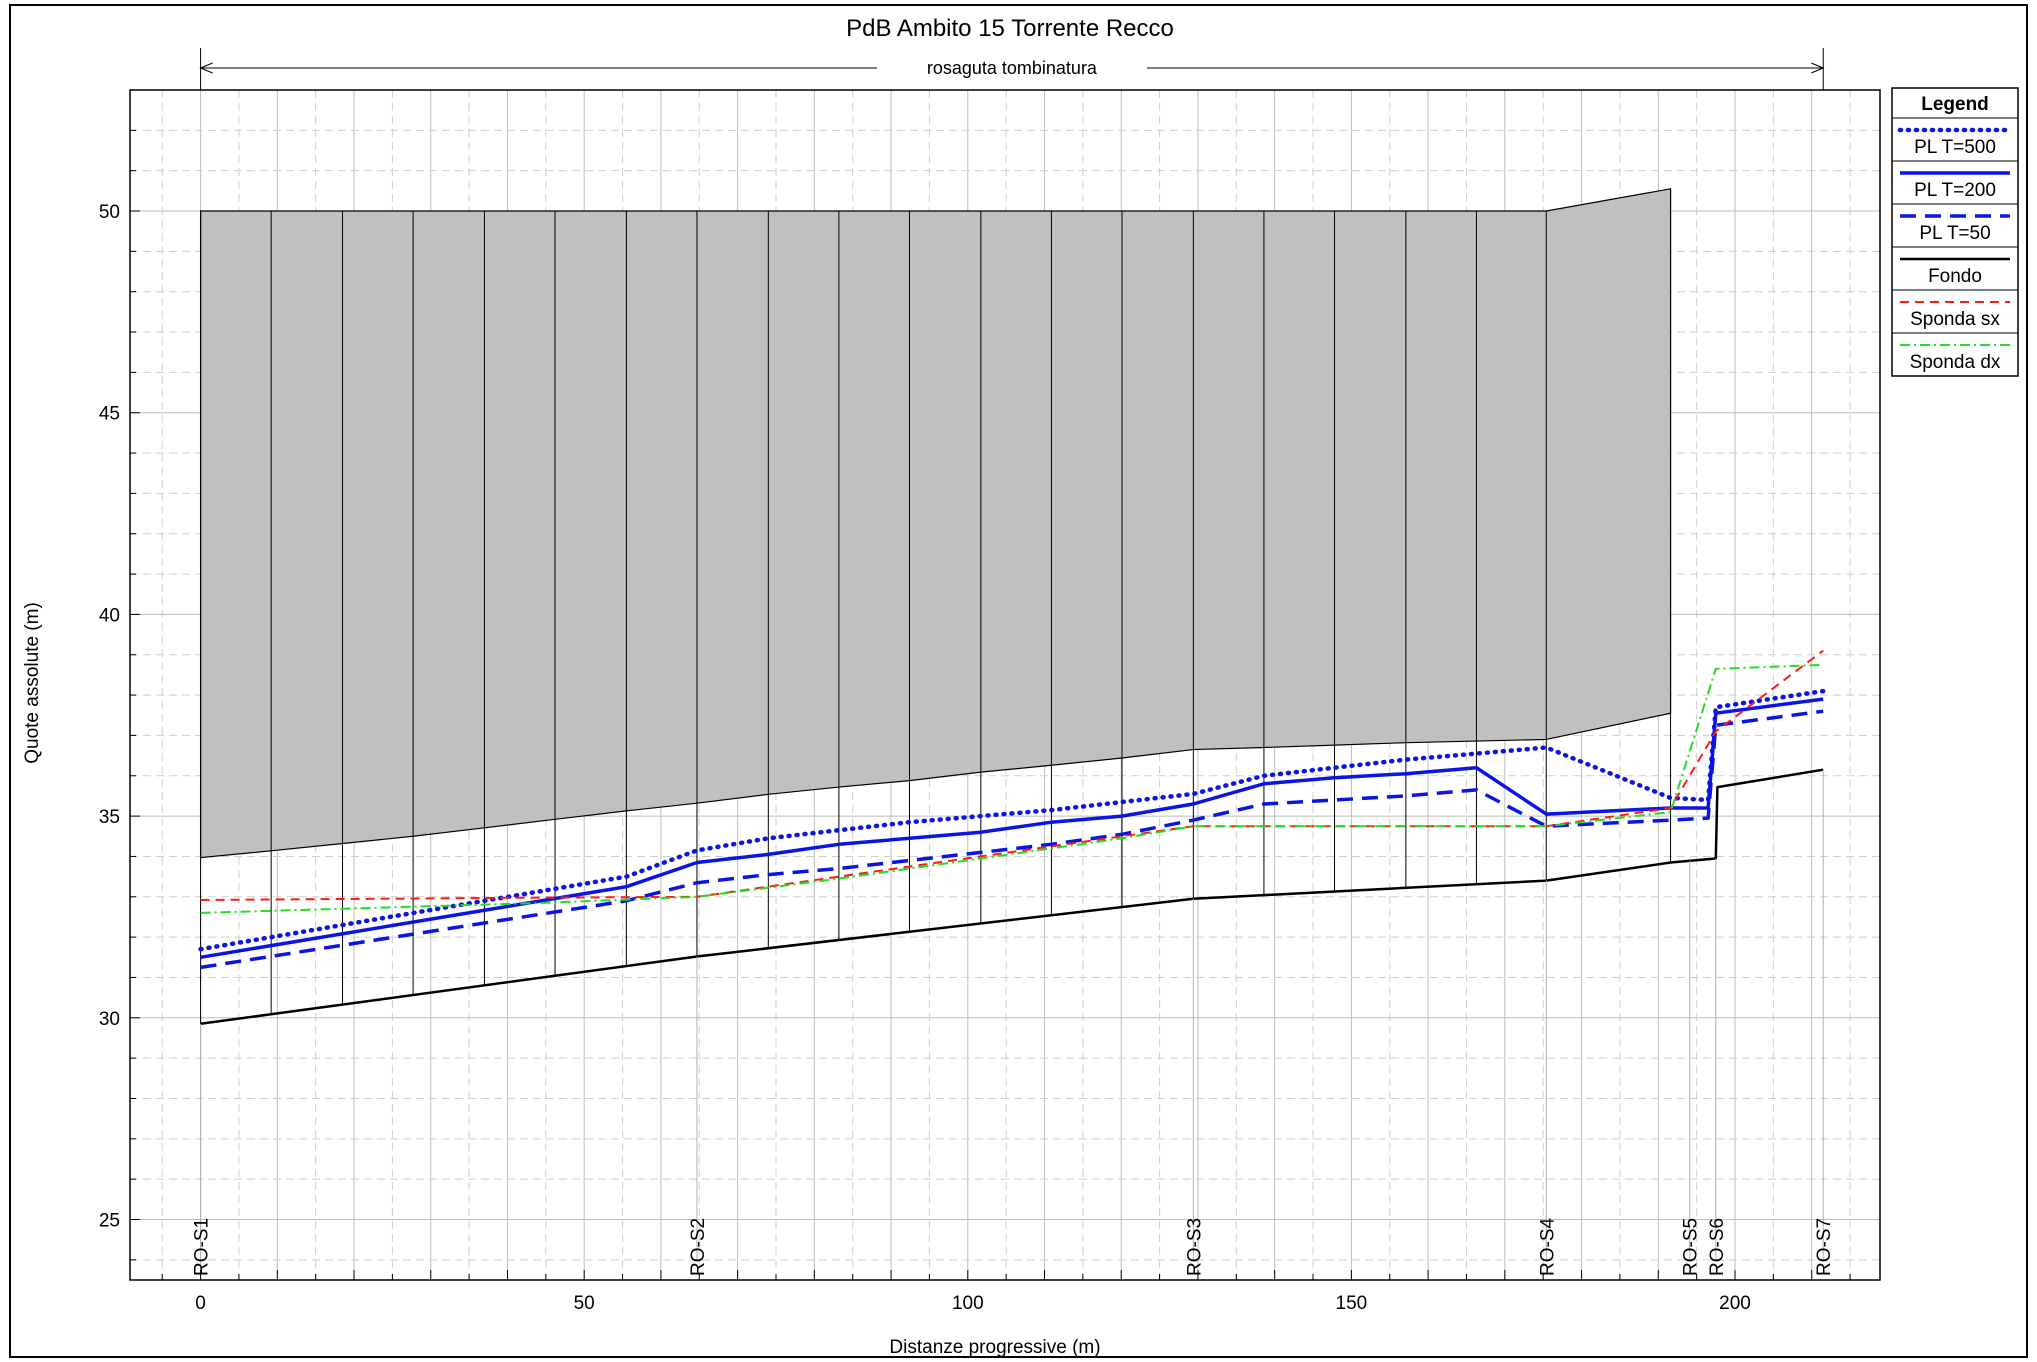 The width and height of the screenshot is (2037, 1362). I want to click on legend-label: Fondo, so click(1955, 276).